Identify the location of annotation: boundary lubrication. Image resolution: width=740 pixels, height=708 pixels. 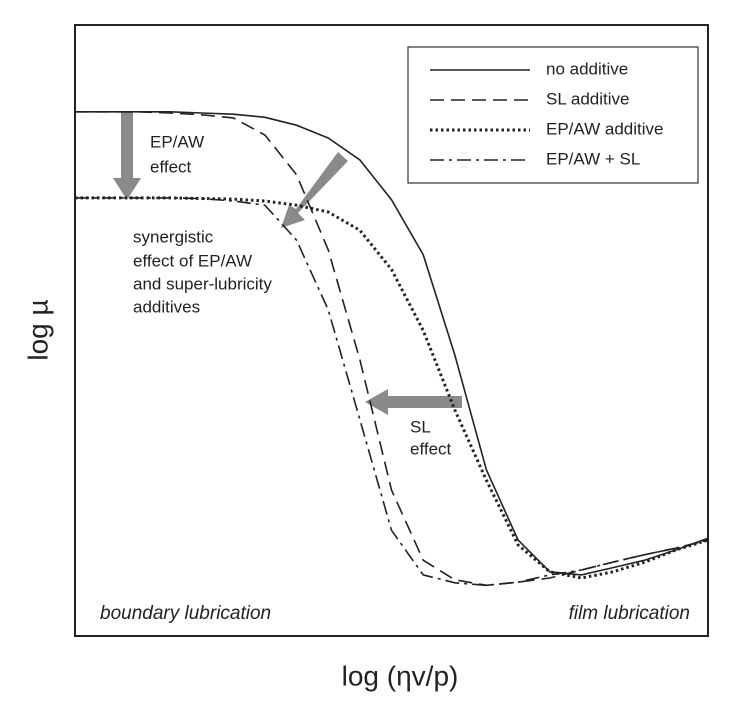
(185, 613).